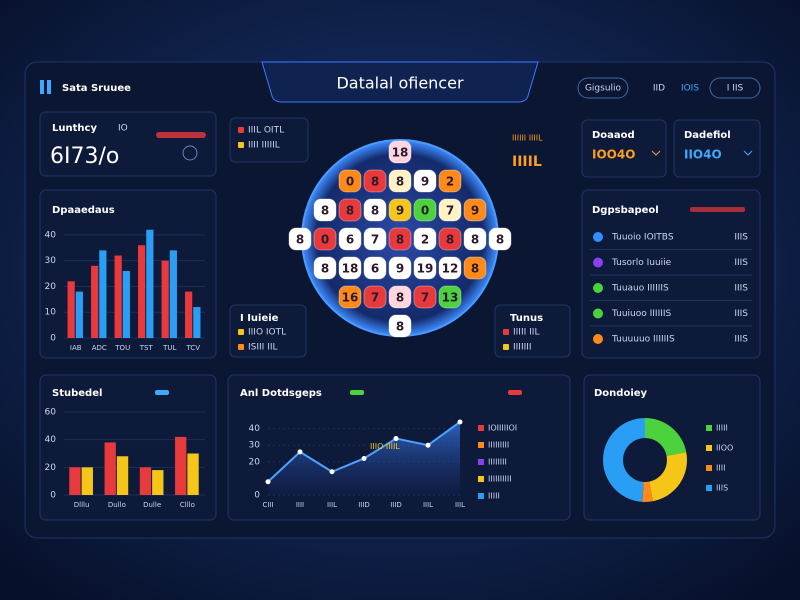  Describe the element at coordinates (613, 155) in the screenshot. I see `card-value: IOO4O` at that location.